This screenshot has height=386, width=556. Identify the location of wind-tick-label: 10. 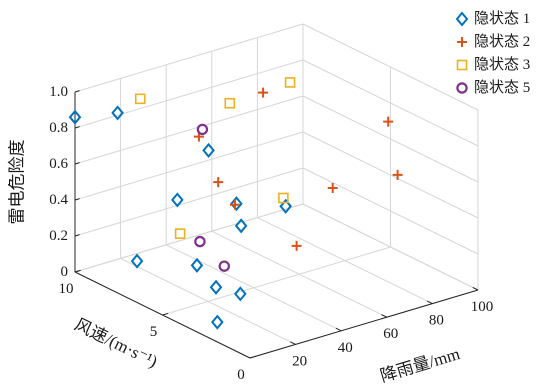
(66, 289).